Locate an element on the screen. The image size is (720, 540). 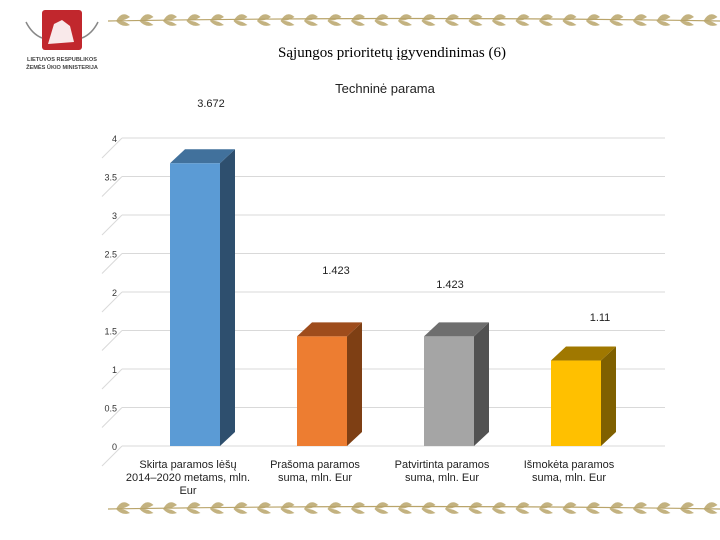
chart-title: Techninė parama is located at coordinates (385, 88).